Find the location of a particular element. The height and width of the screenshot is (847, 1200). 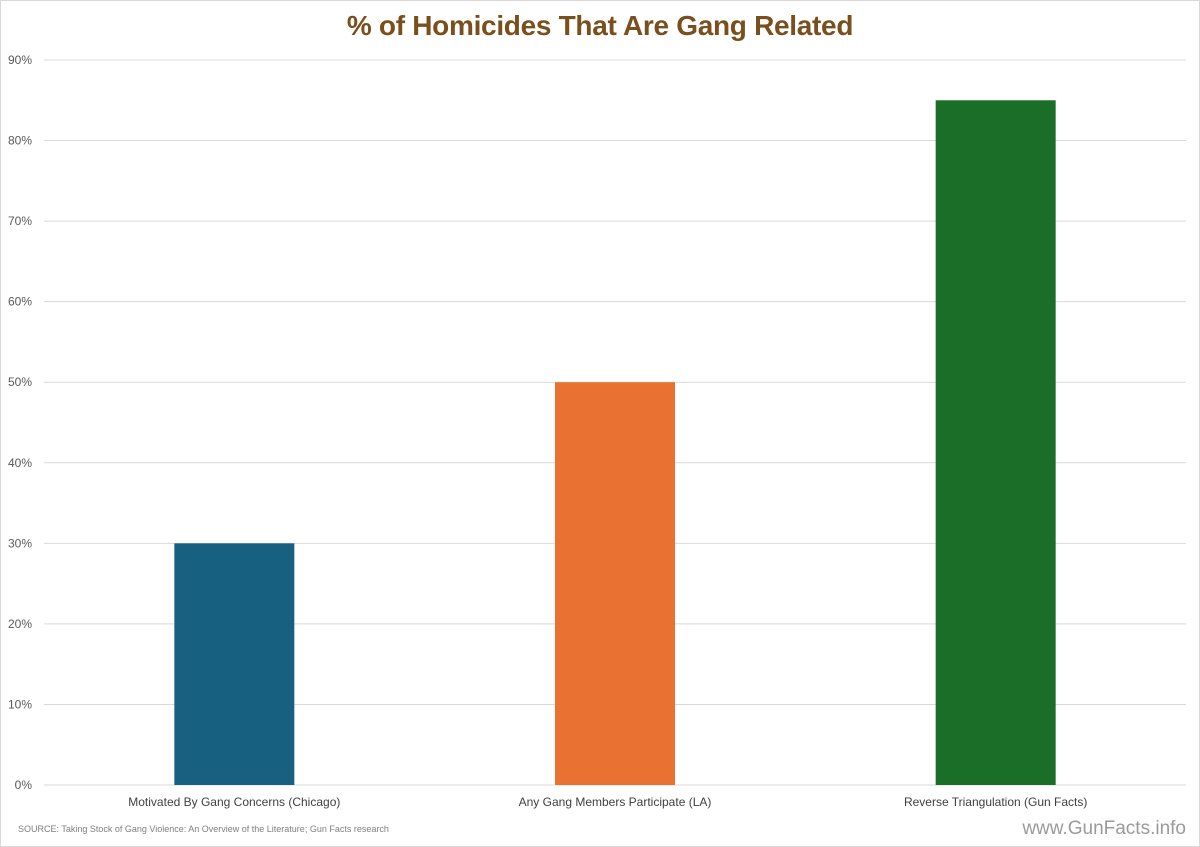

y-tick-label: 10% is located at coordinates (20, 704).